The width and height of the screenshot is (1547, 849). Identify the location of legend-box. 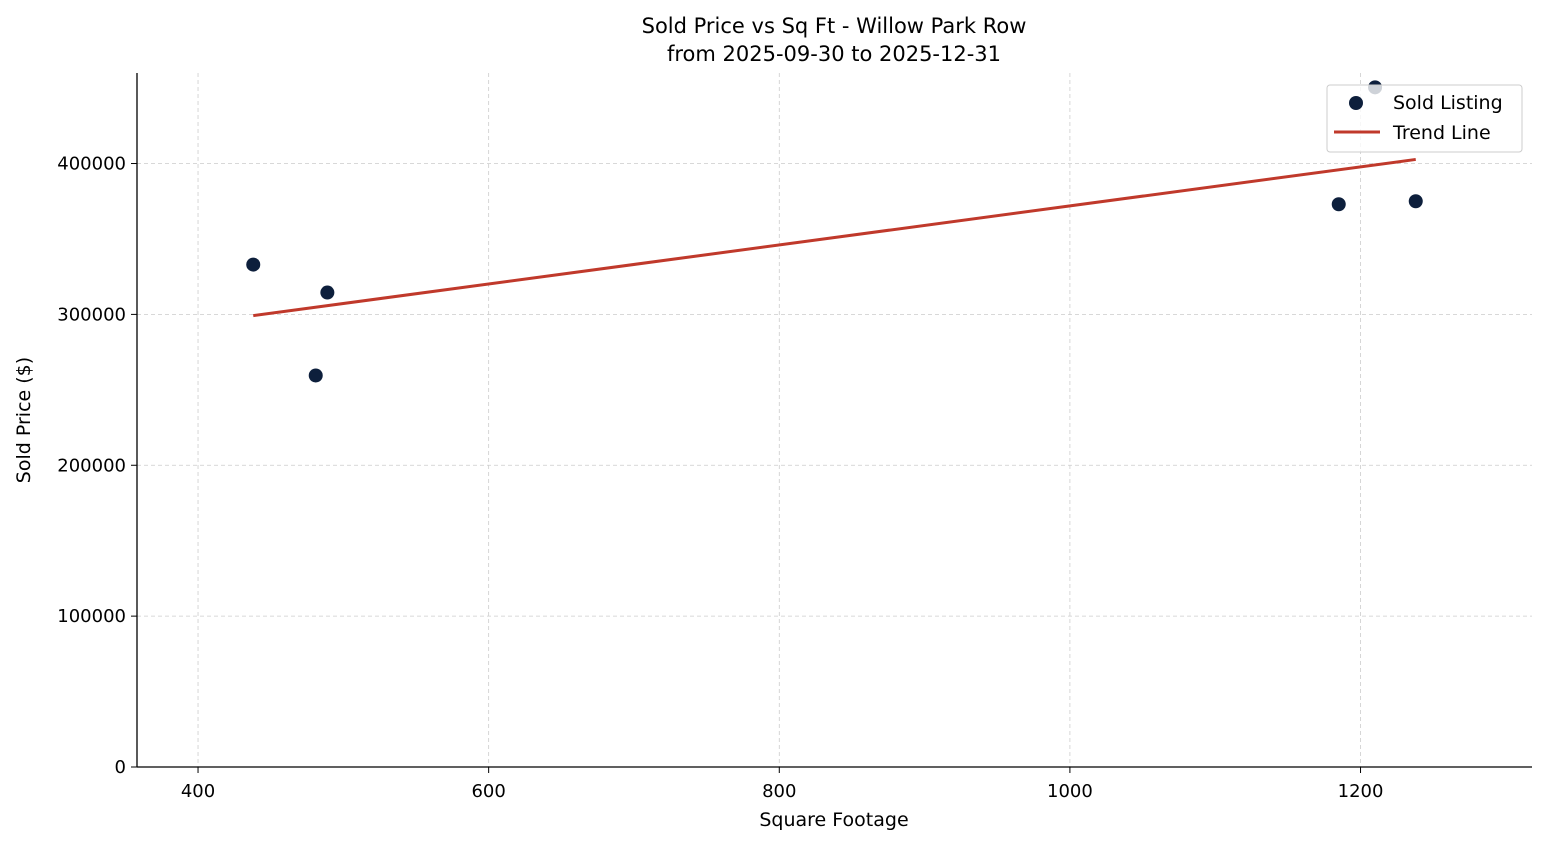
(1424, 118).